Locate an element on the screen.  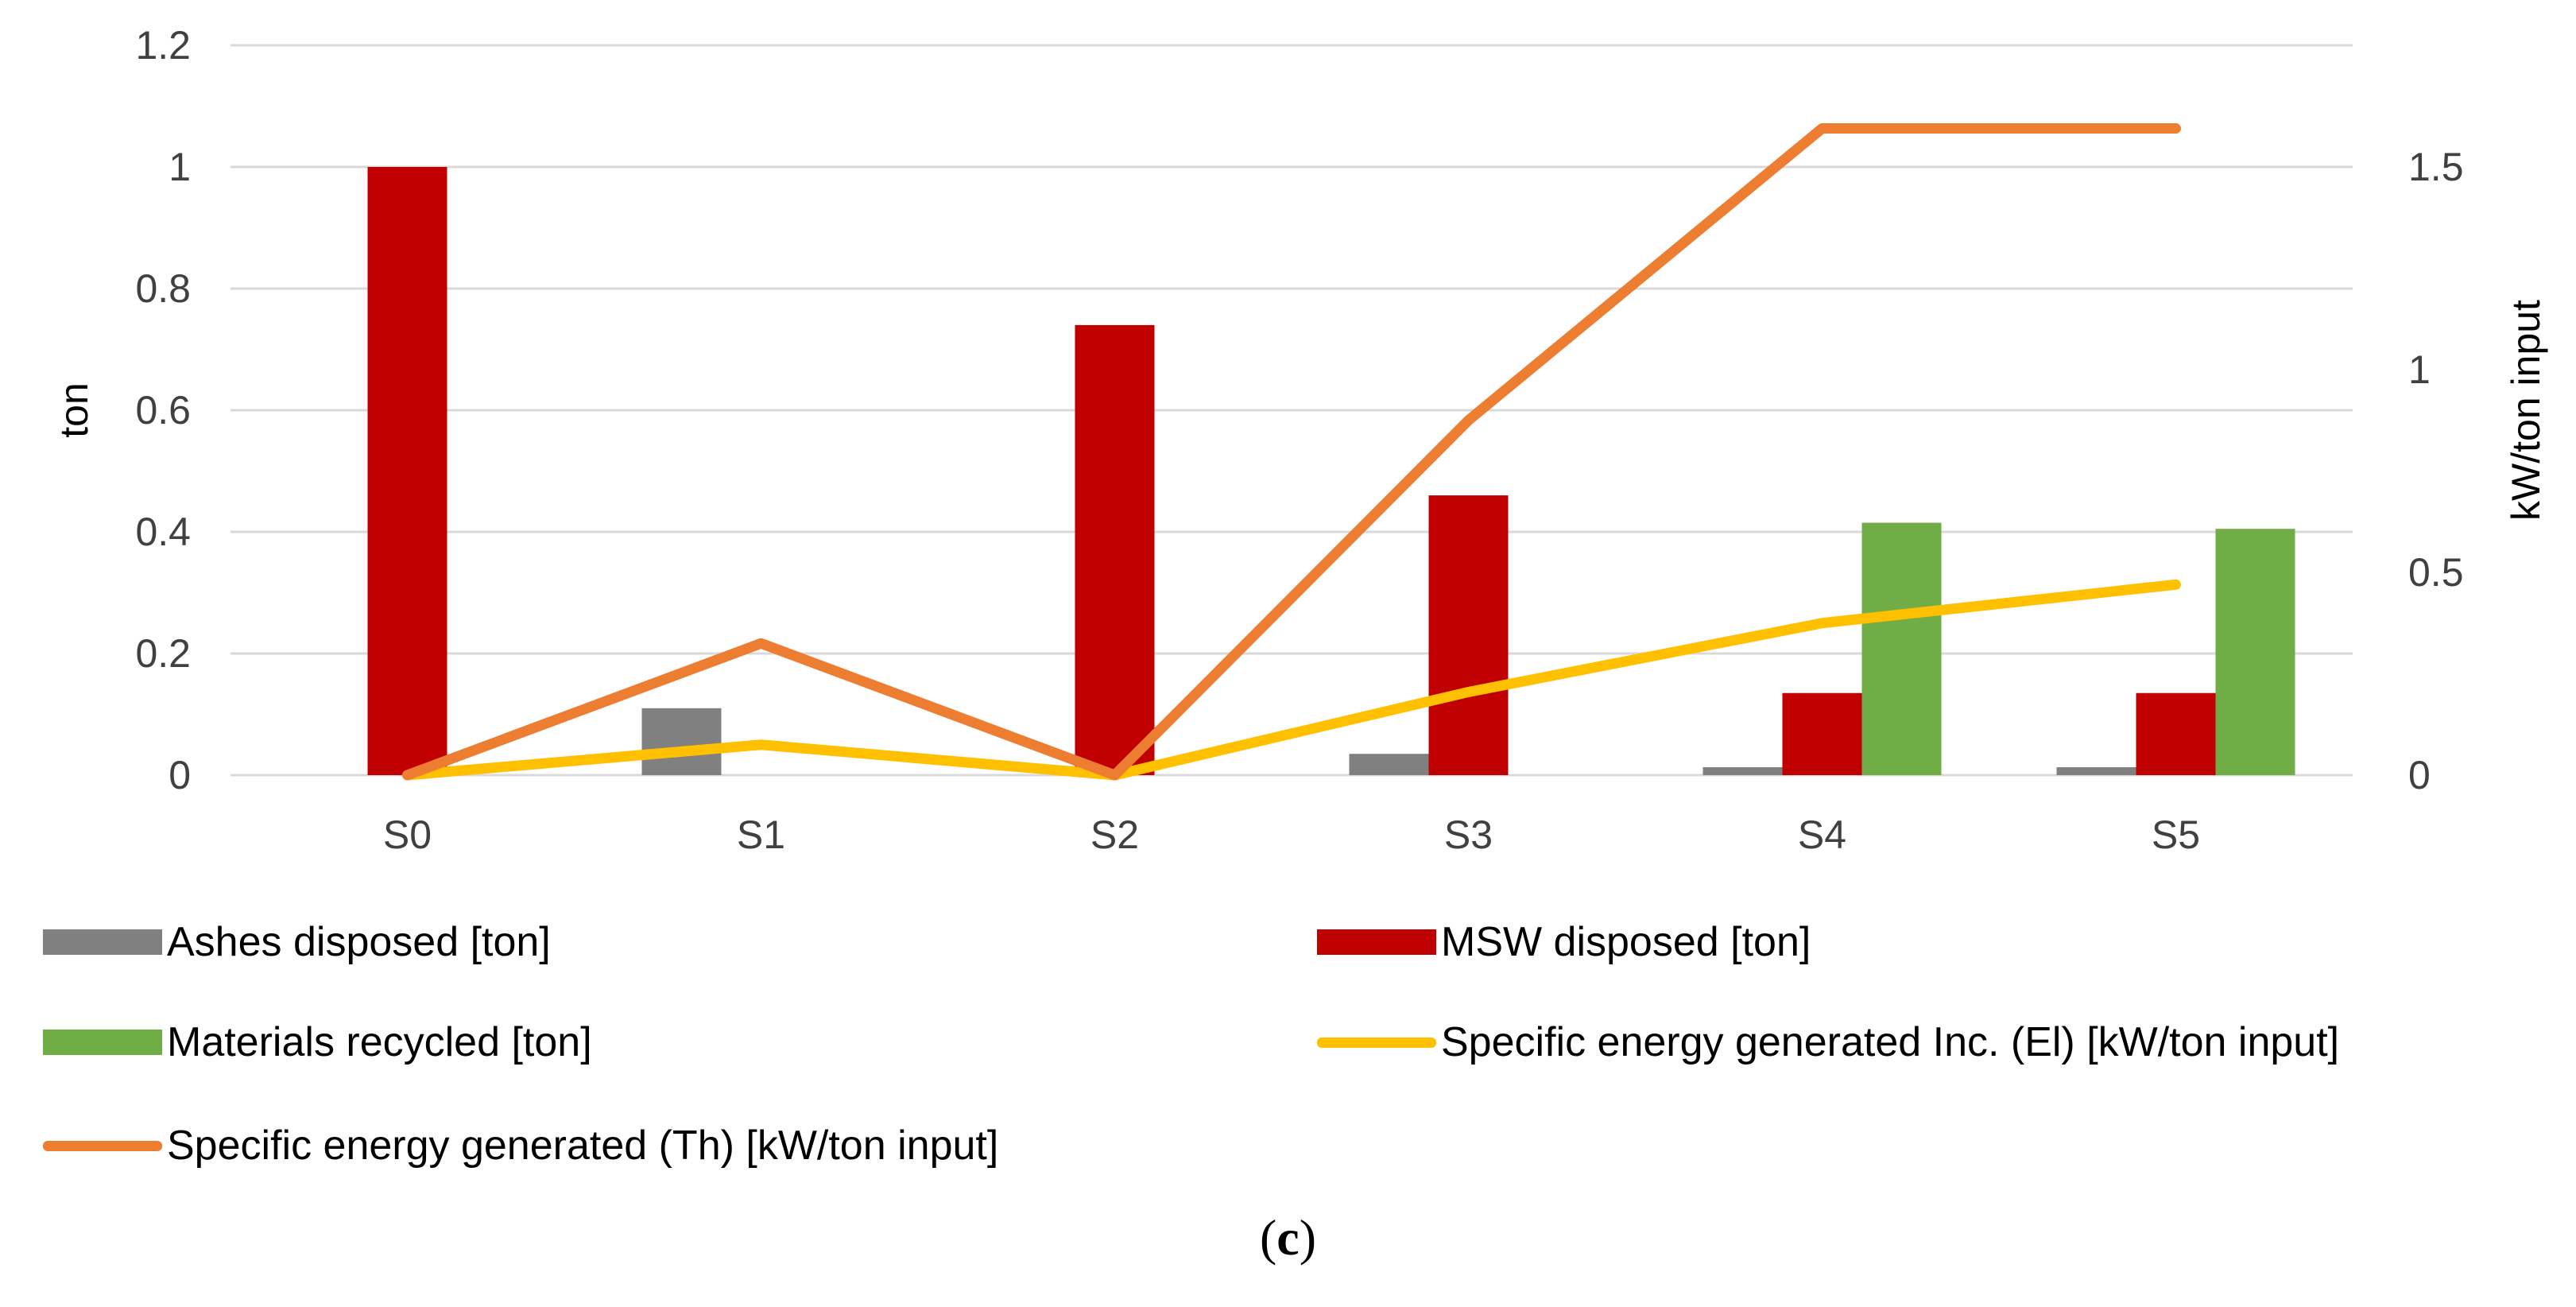
left-tick-label: 0.2 is located at coordinates (163, 653).